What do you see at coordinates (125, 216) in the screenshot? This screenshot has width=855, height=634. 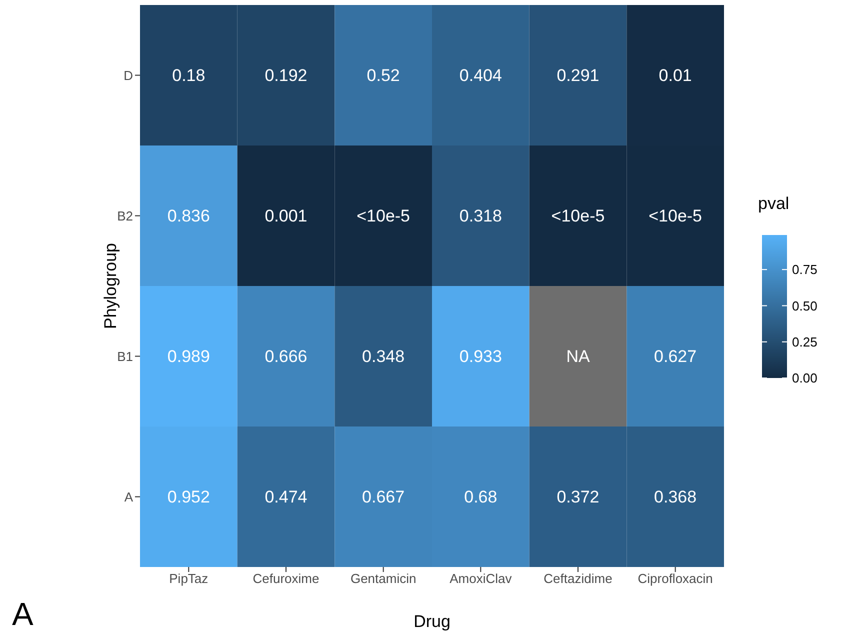 I see `y-tick-label: B2` at bounding box center [125, 216].